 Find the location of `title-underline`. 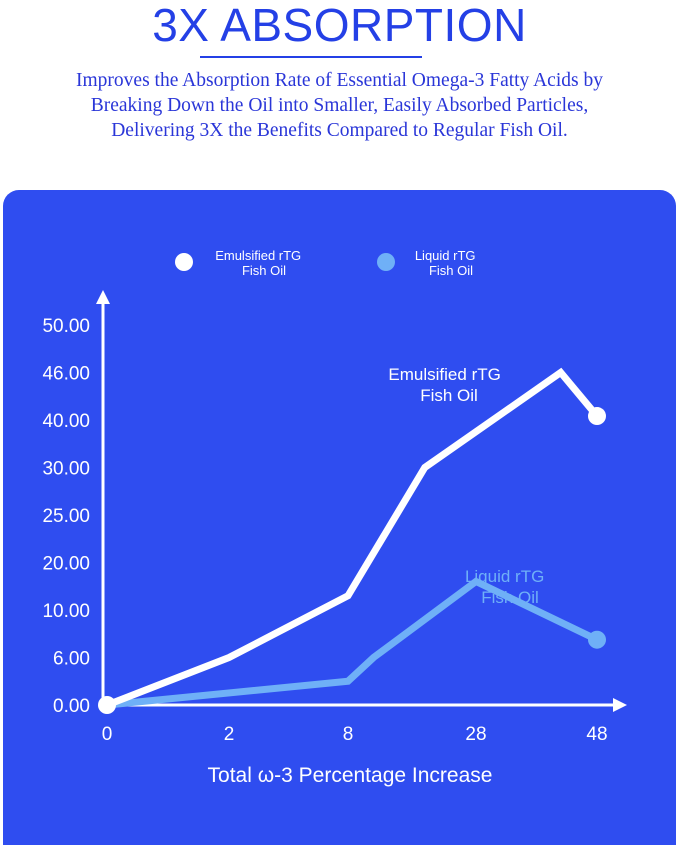

title-underline is located at coordinates (311, 57).